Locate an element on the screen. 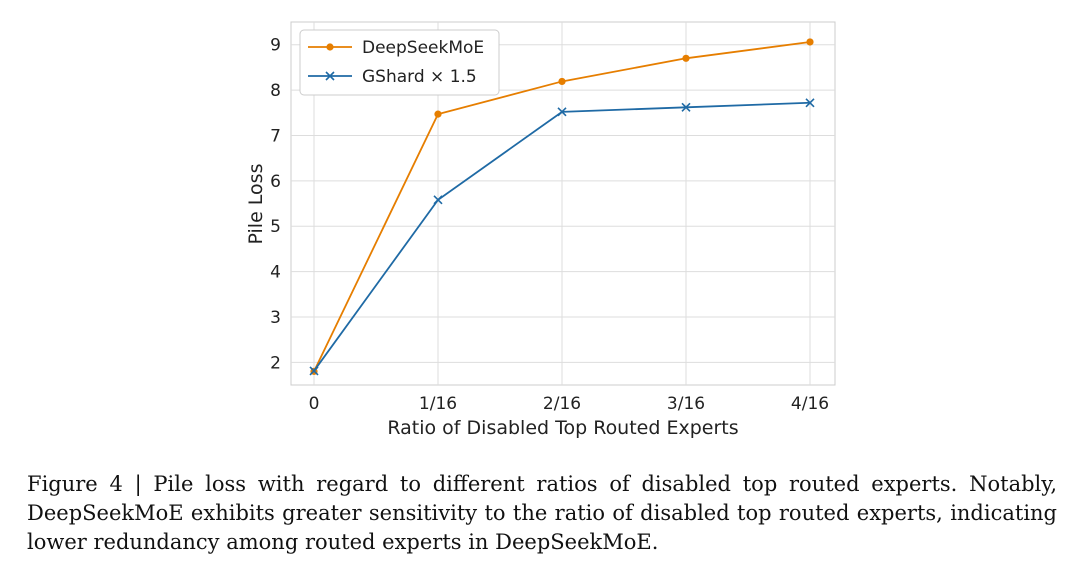 This screenshot has height=576, width=1080. y-tick-label: 5 is located at coordinates (275, 227).